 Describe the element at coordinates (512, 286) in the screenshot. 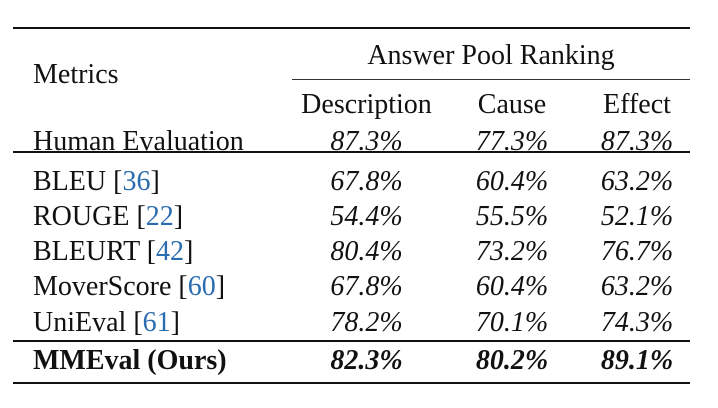

I see `row-moverscore-cause: 60.4%` at that location.